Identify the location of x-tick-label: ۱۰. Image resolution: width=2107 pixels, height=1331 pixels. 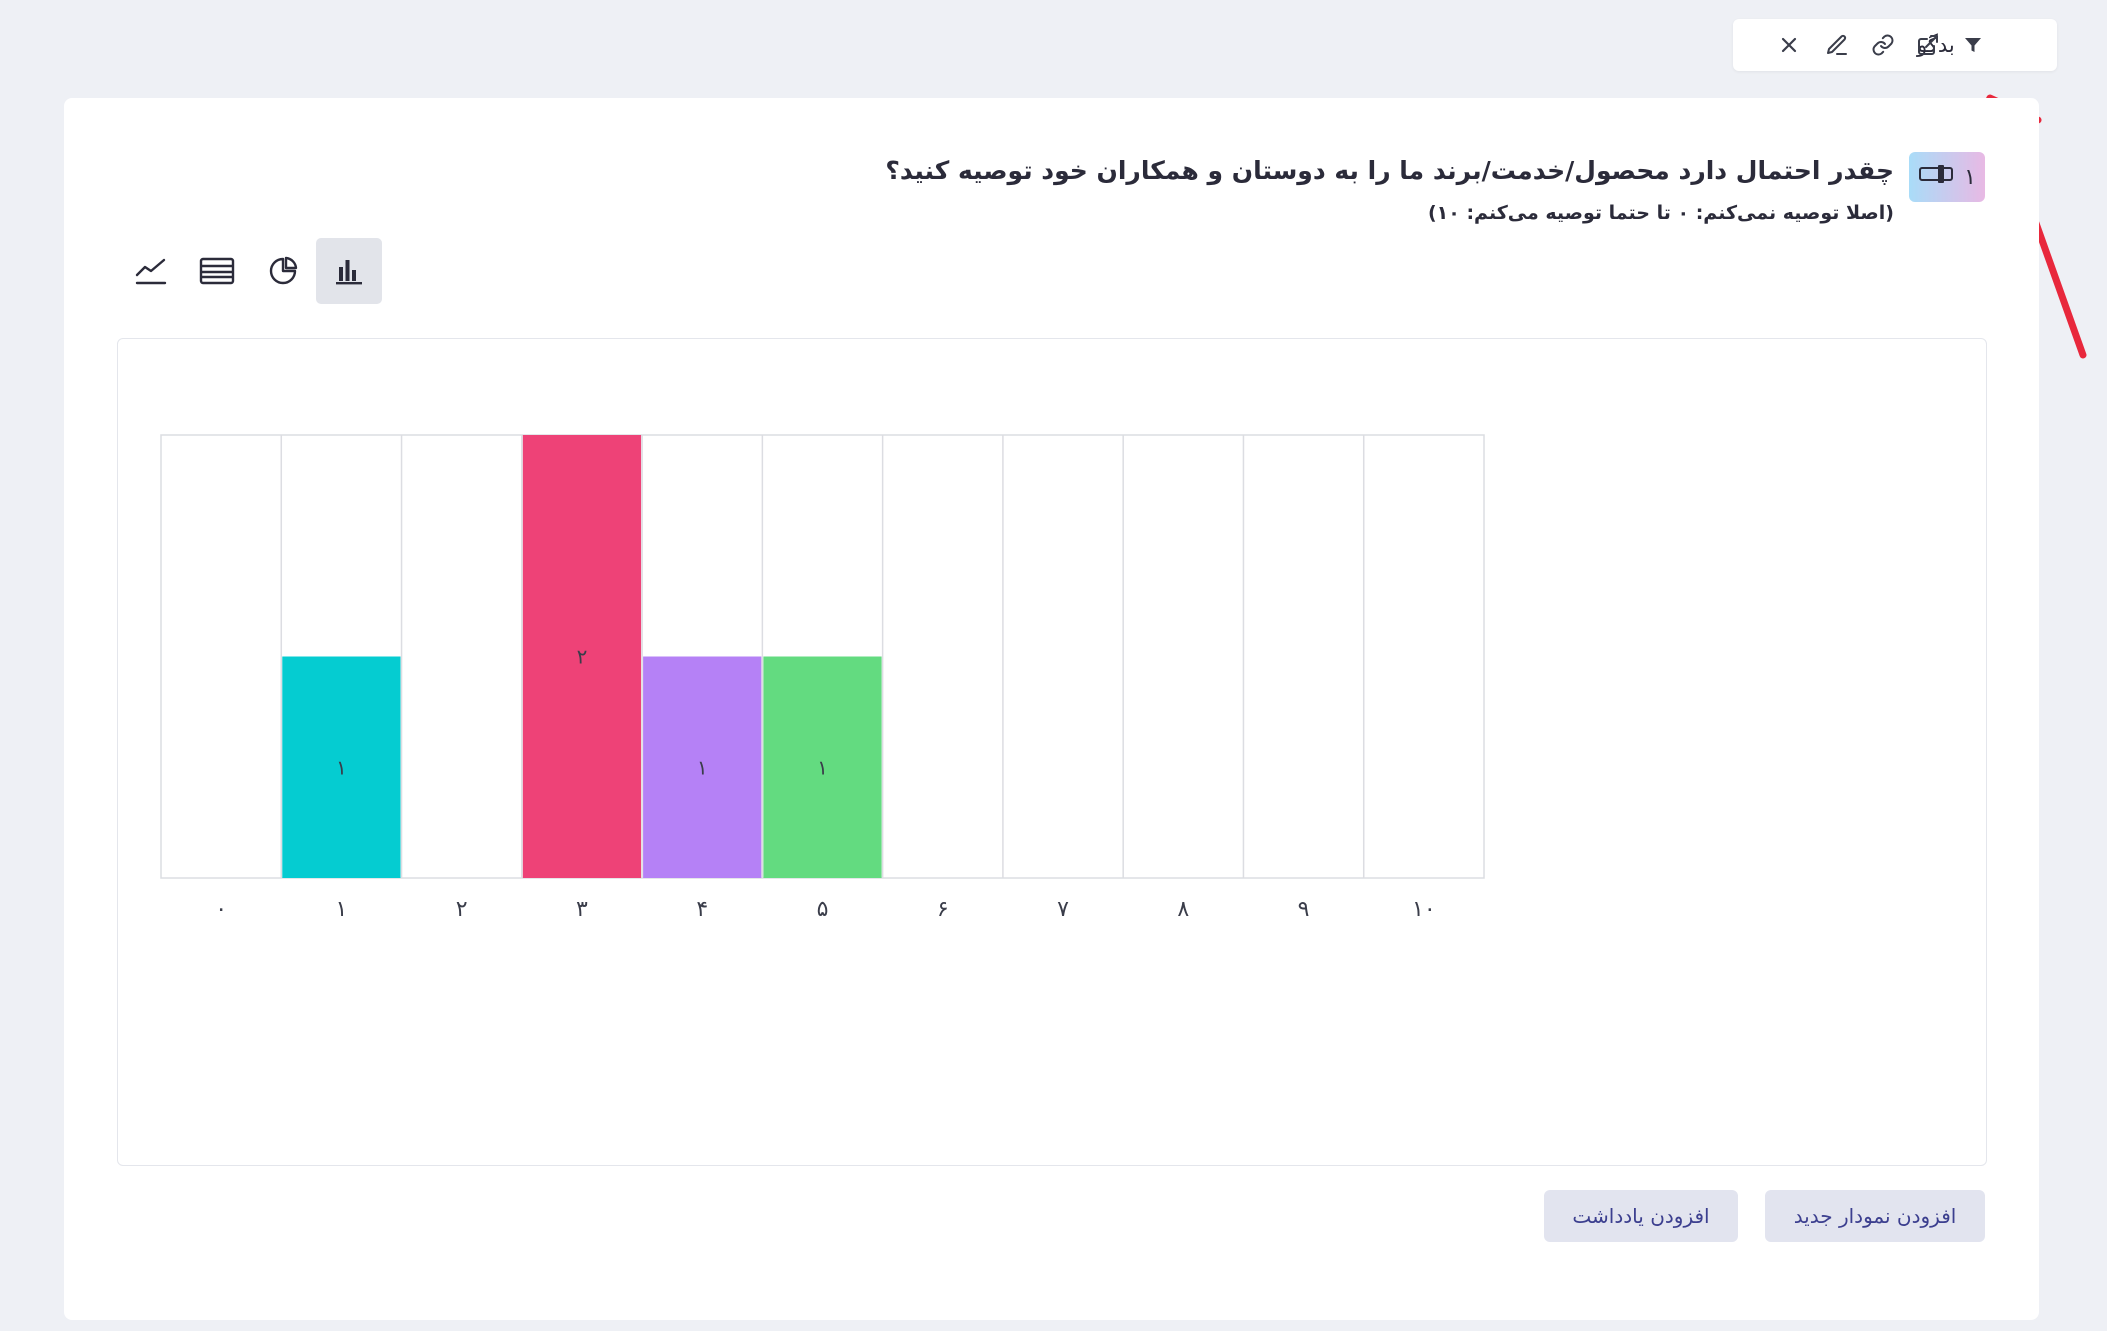
(1424, 909).